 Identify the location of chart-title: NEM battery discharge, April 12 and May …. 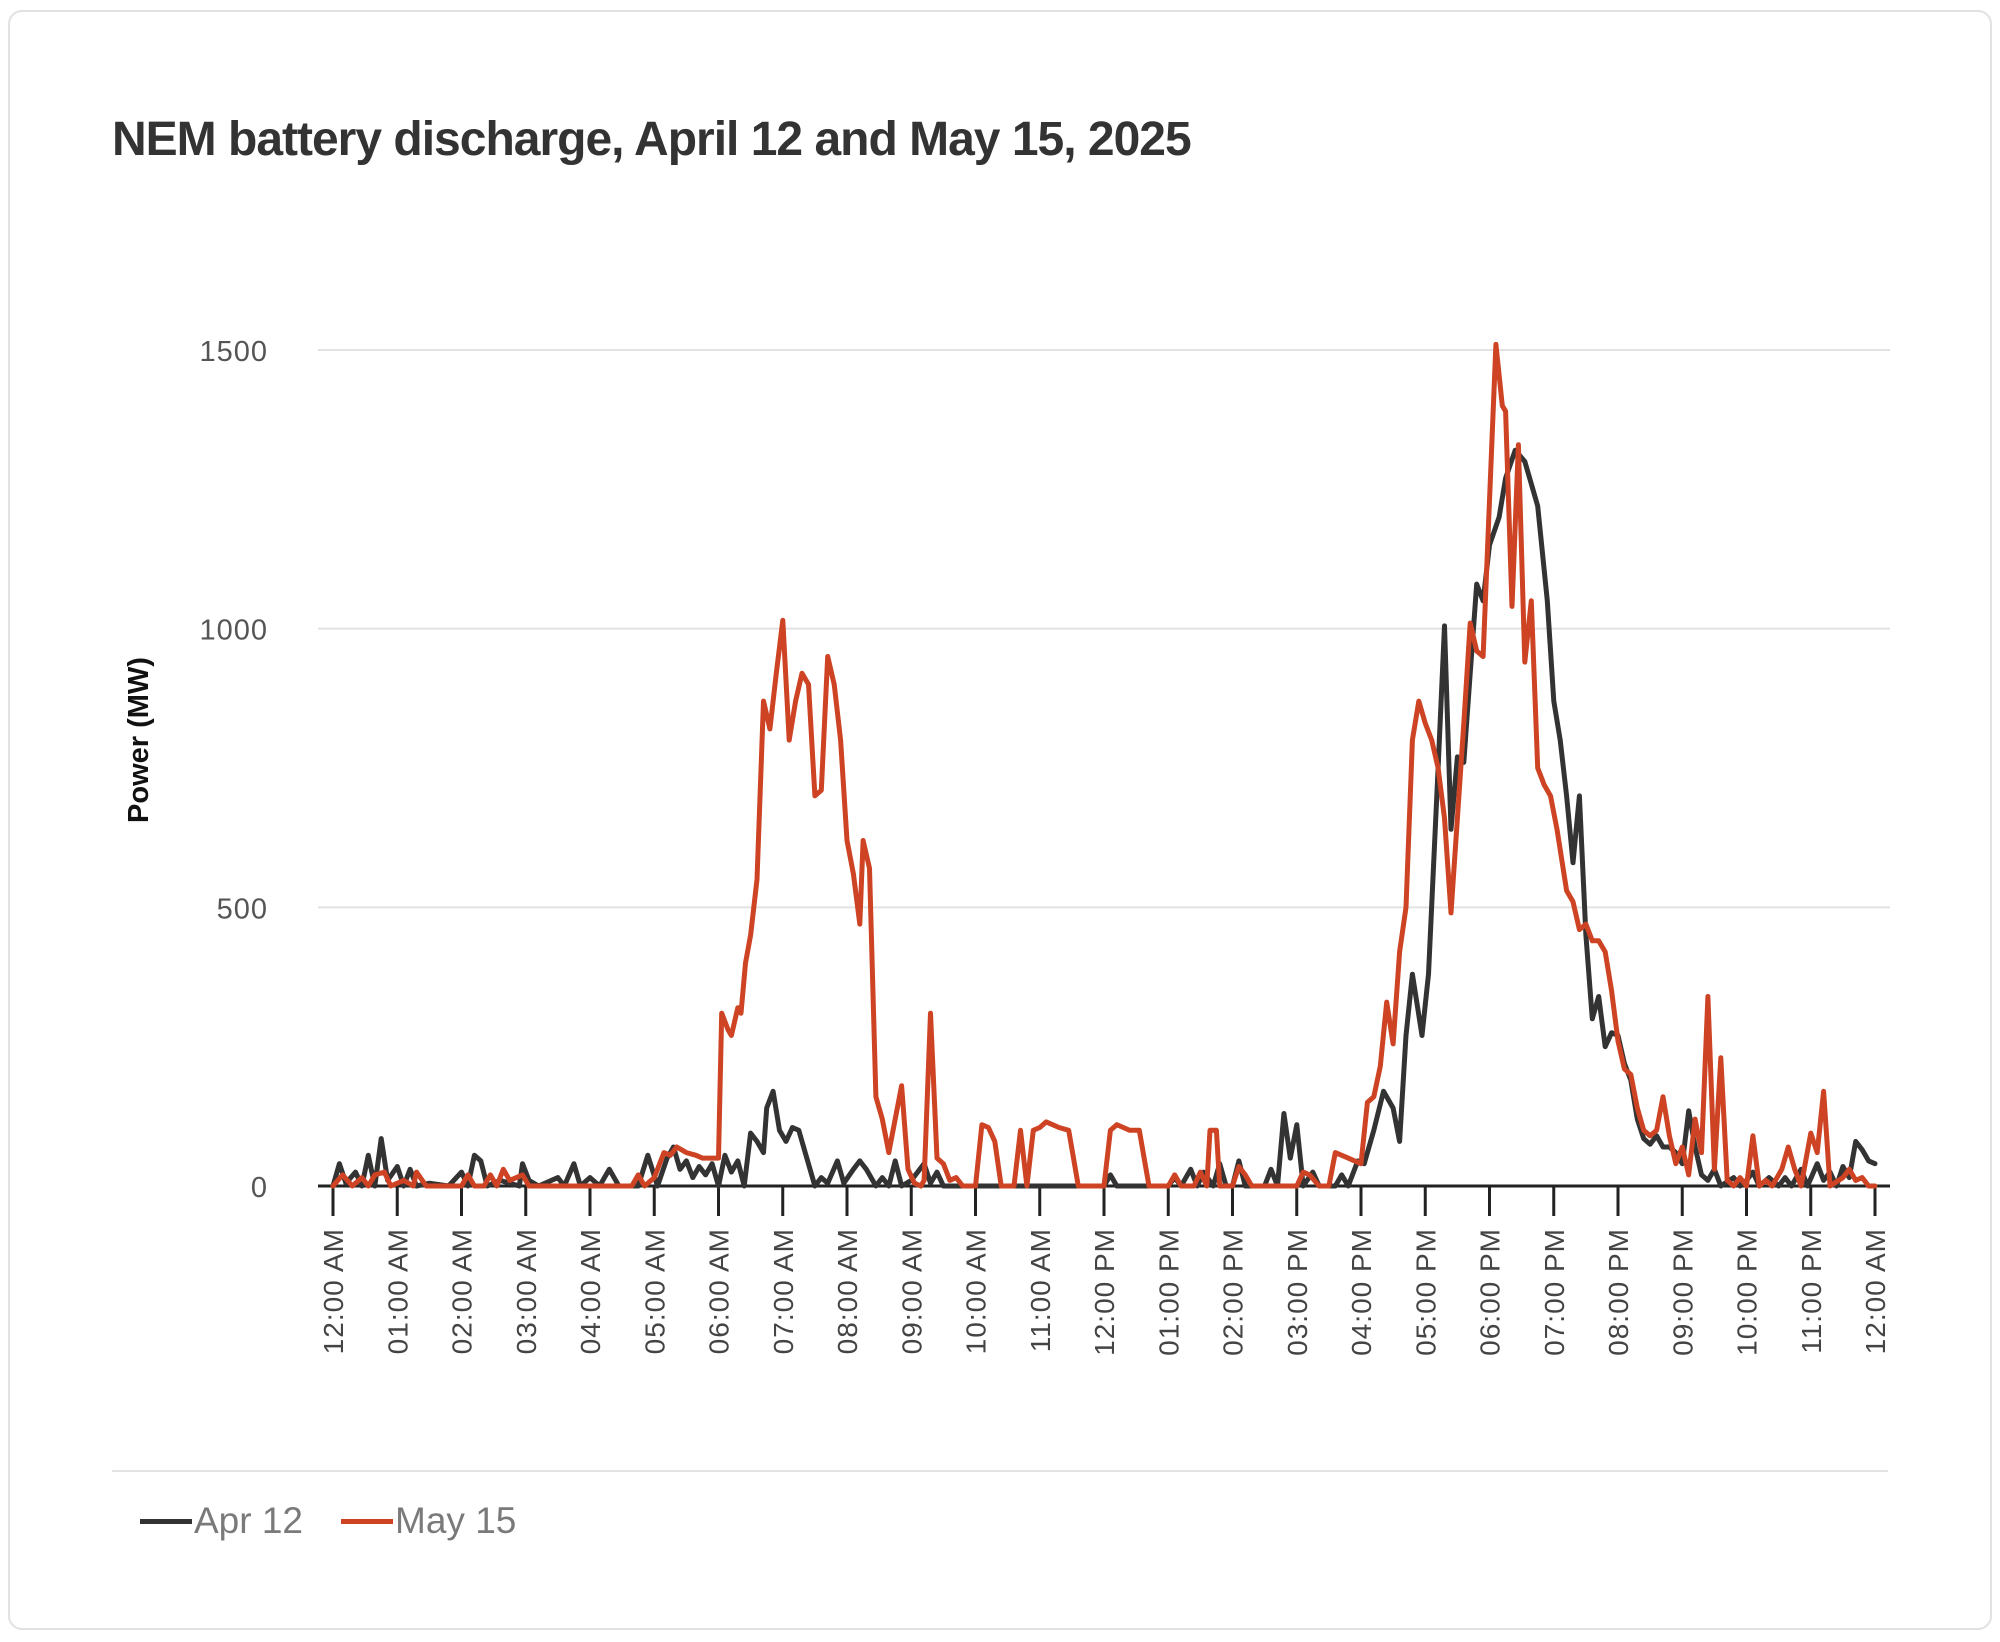
(652, 139).